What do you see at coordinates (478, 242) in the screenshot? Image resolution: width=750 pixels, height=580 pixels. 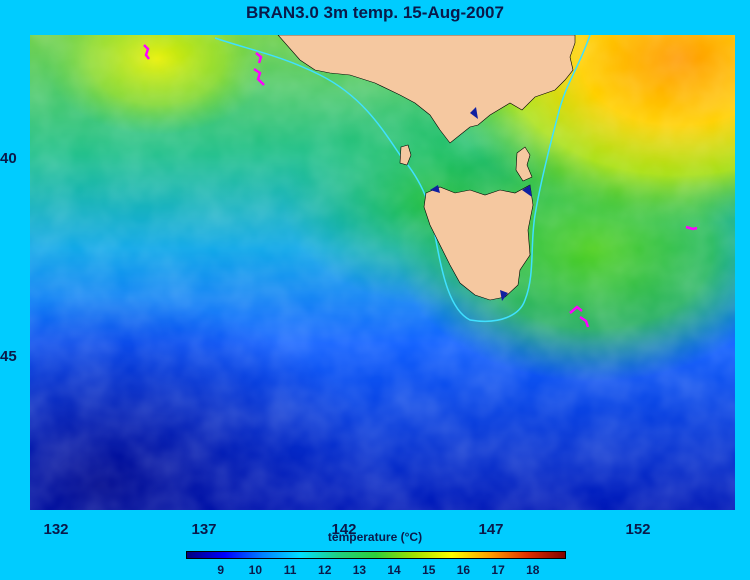 I see `tasmania` at bounding box center [478, 242].